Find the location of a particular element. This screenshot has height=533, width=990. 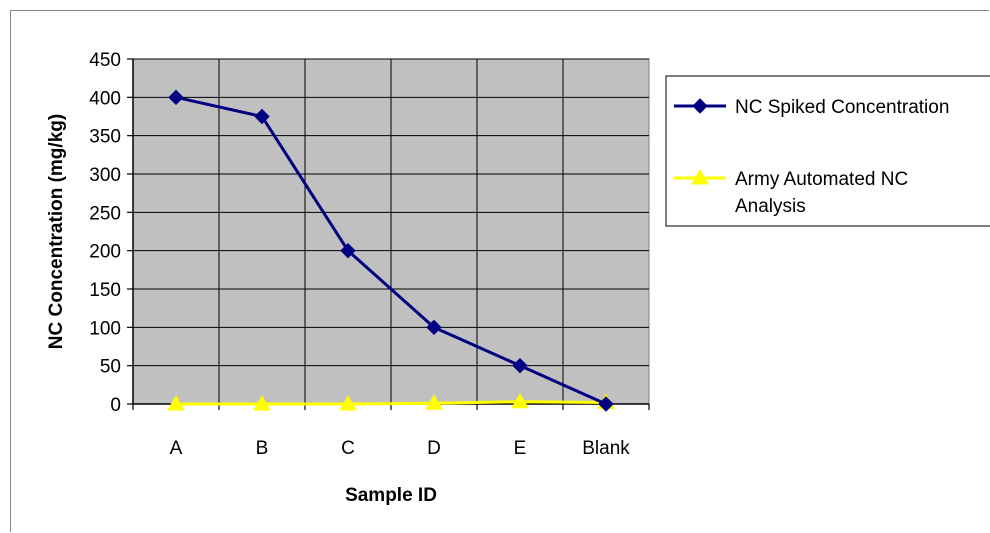

y-tick-label: 250 is located at coordinates (105, 213).